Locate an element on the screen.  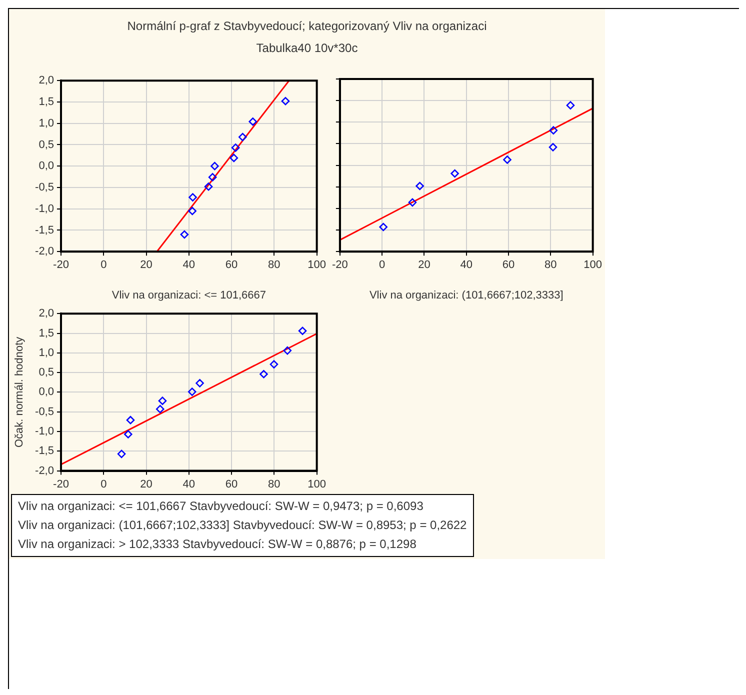
chart-title: Normální p-graf z Stavbyvedoucí; kategorizovaný Vliv na organizaci is located at coordinates (307, 26).